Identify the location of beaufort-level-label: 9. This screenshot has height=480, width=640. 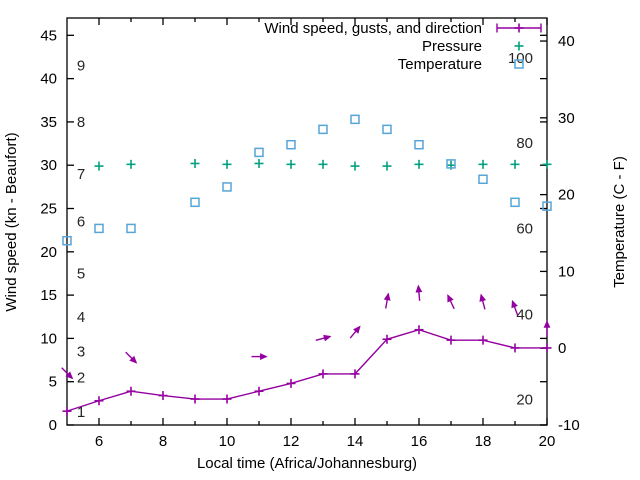
(81, 66).